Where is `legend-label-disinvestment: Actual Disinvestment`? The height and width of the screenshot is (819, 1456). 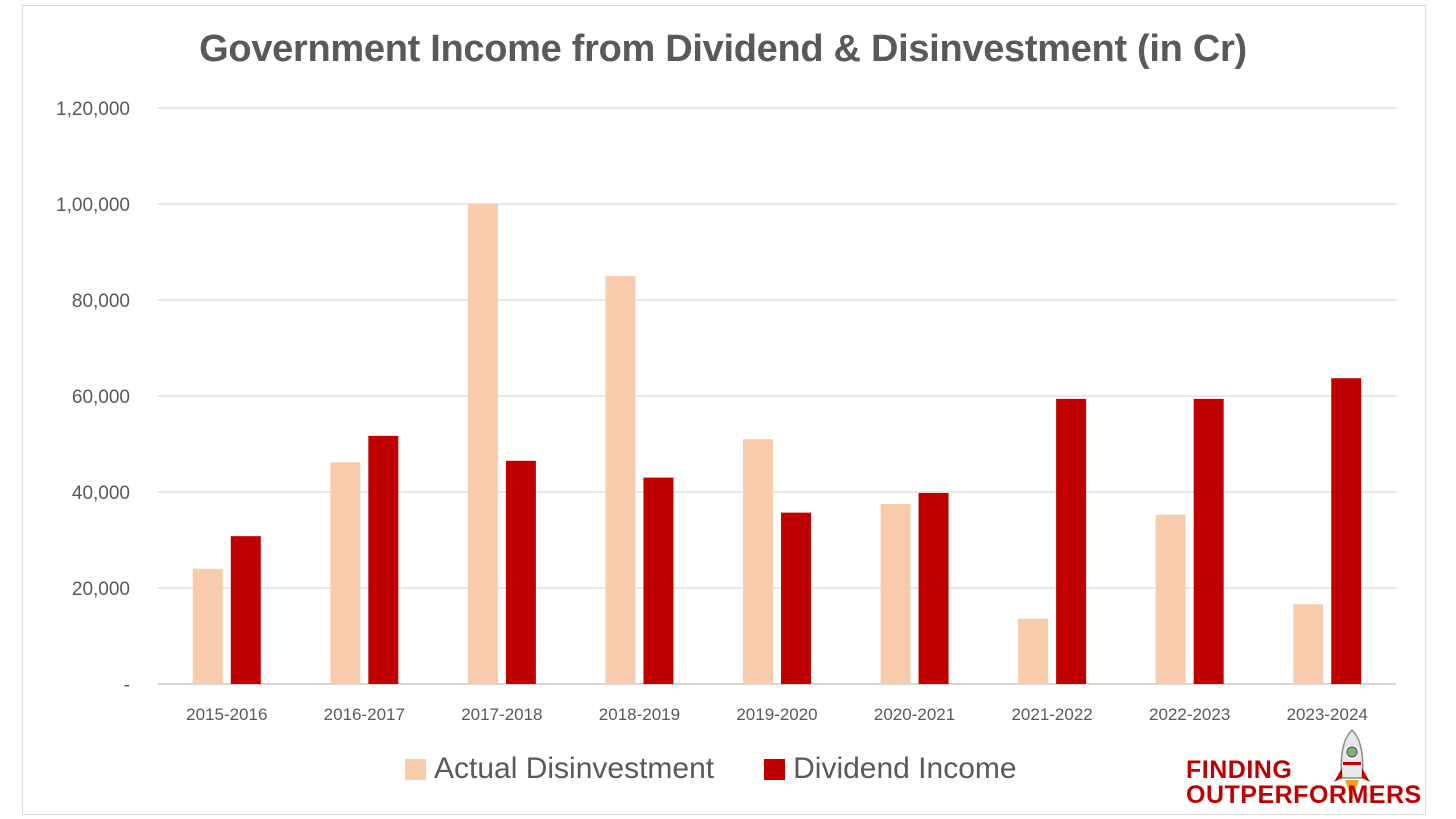 legend-label-disinvestment: Actual Disinvestment is located at coordinates (574, 768).